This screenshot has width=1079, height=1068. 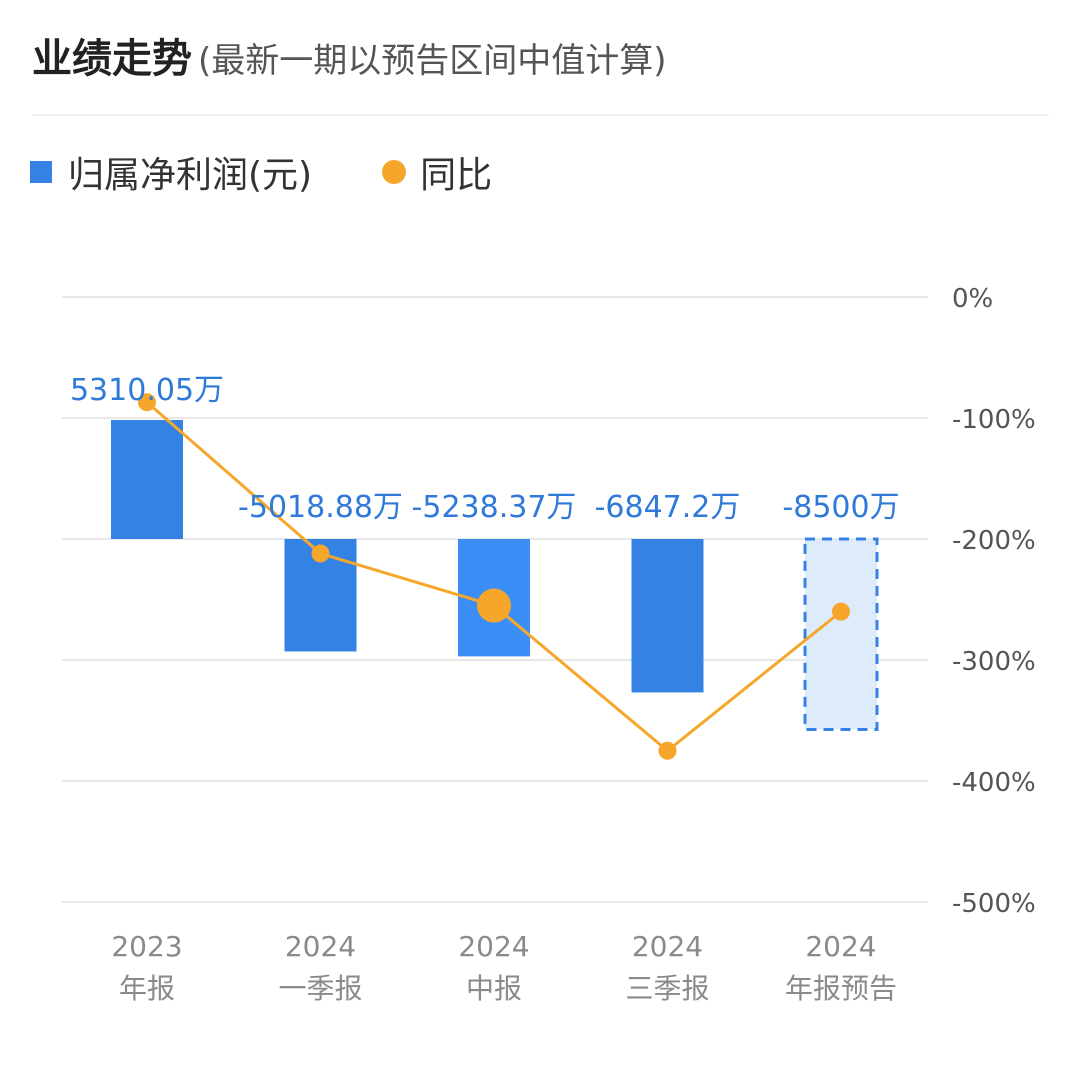 I want to click on legend-item-yoy: 同比, so click(x=437, y=172).